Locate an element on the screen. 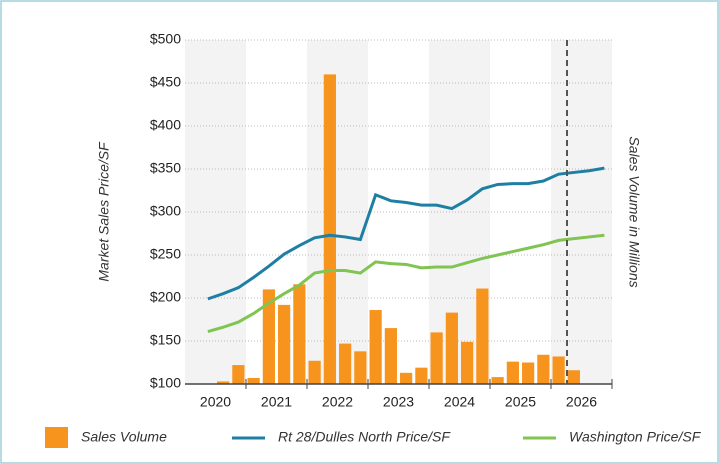  y-tick-label: $300 is located at coordinates (165, 211).